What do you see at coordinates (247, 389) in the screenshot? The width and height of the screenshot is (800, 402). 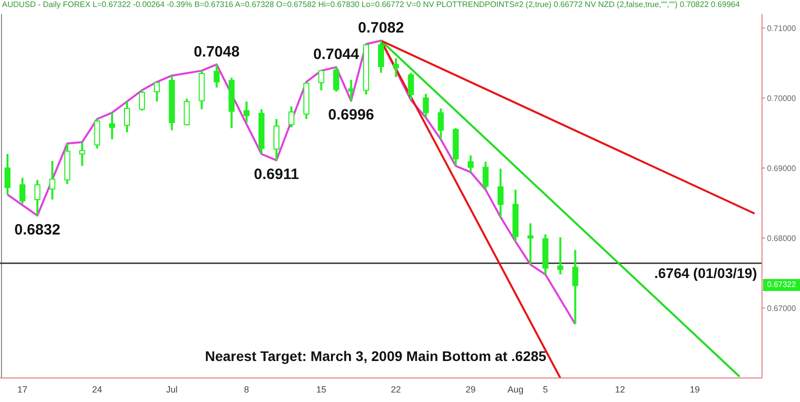 I see `x-tick-label: 8` at bounding box center [247, 389].